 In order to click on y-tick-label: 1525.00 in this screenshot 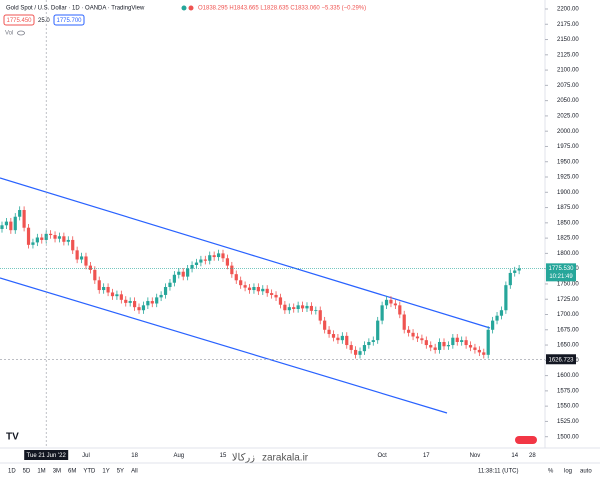, I will do `click(568, 422)`.